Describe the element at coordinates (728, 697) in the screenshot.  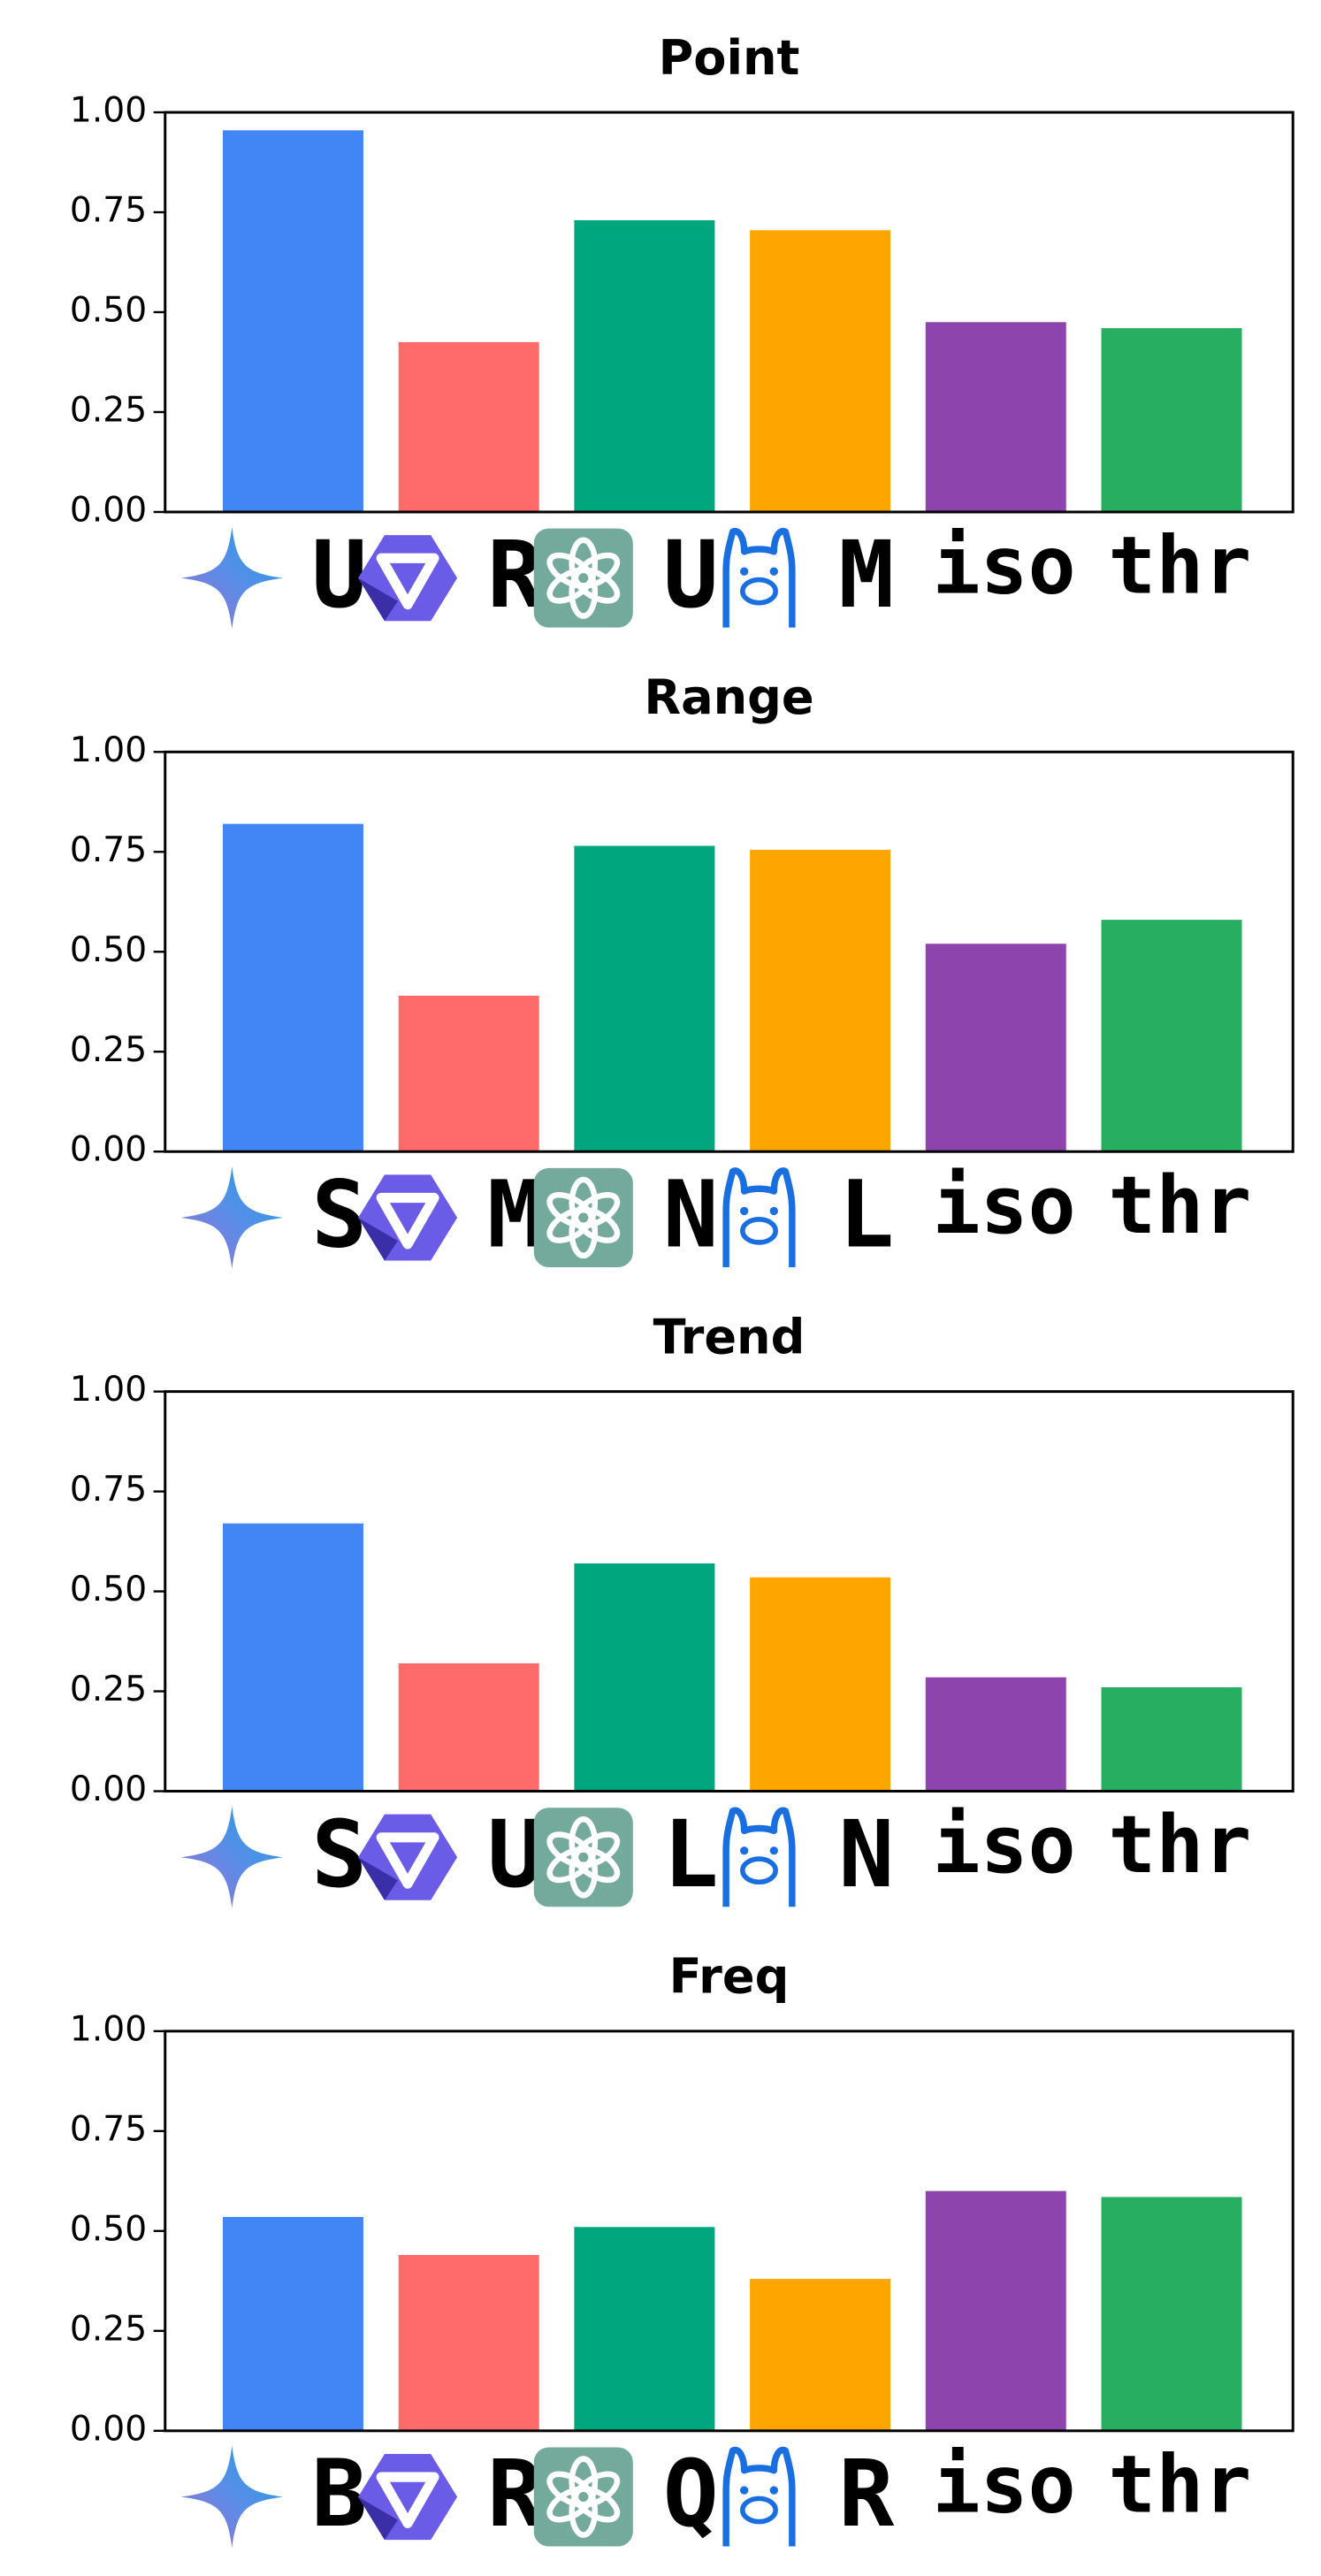
I see `chart-title: Range` at that location.